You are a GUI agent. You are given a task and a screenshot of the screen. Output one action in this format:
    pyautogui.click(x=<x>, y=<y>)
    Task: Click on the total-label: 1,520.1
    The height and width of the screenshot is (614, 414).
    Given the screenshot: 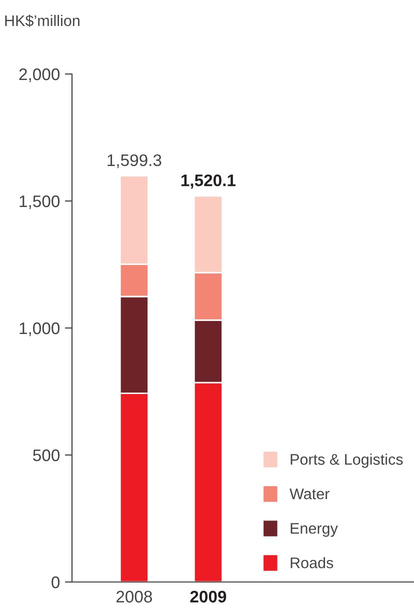 What is the action you would take?
    pyautogui.click(x=208, y=181)
    